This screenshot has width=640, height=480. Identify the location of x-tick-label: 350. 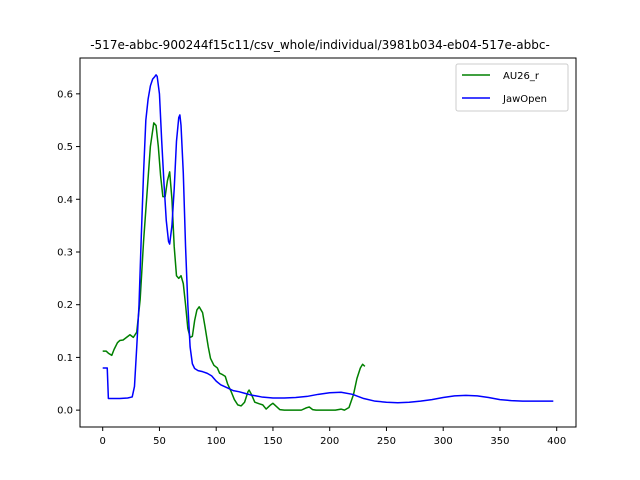
(499, 441).